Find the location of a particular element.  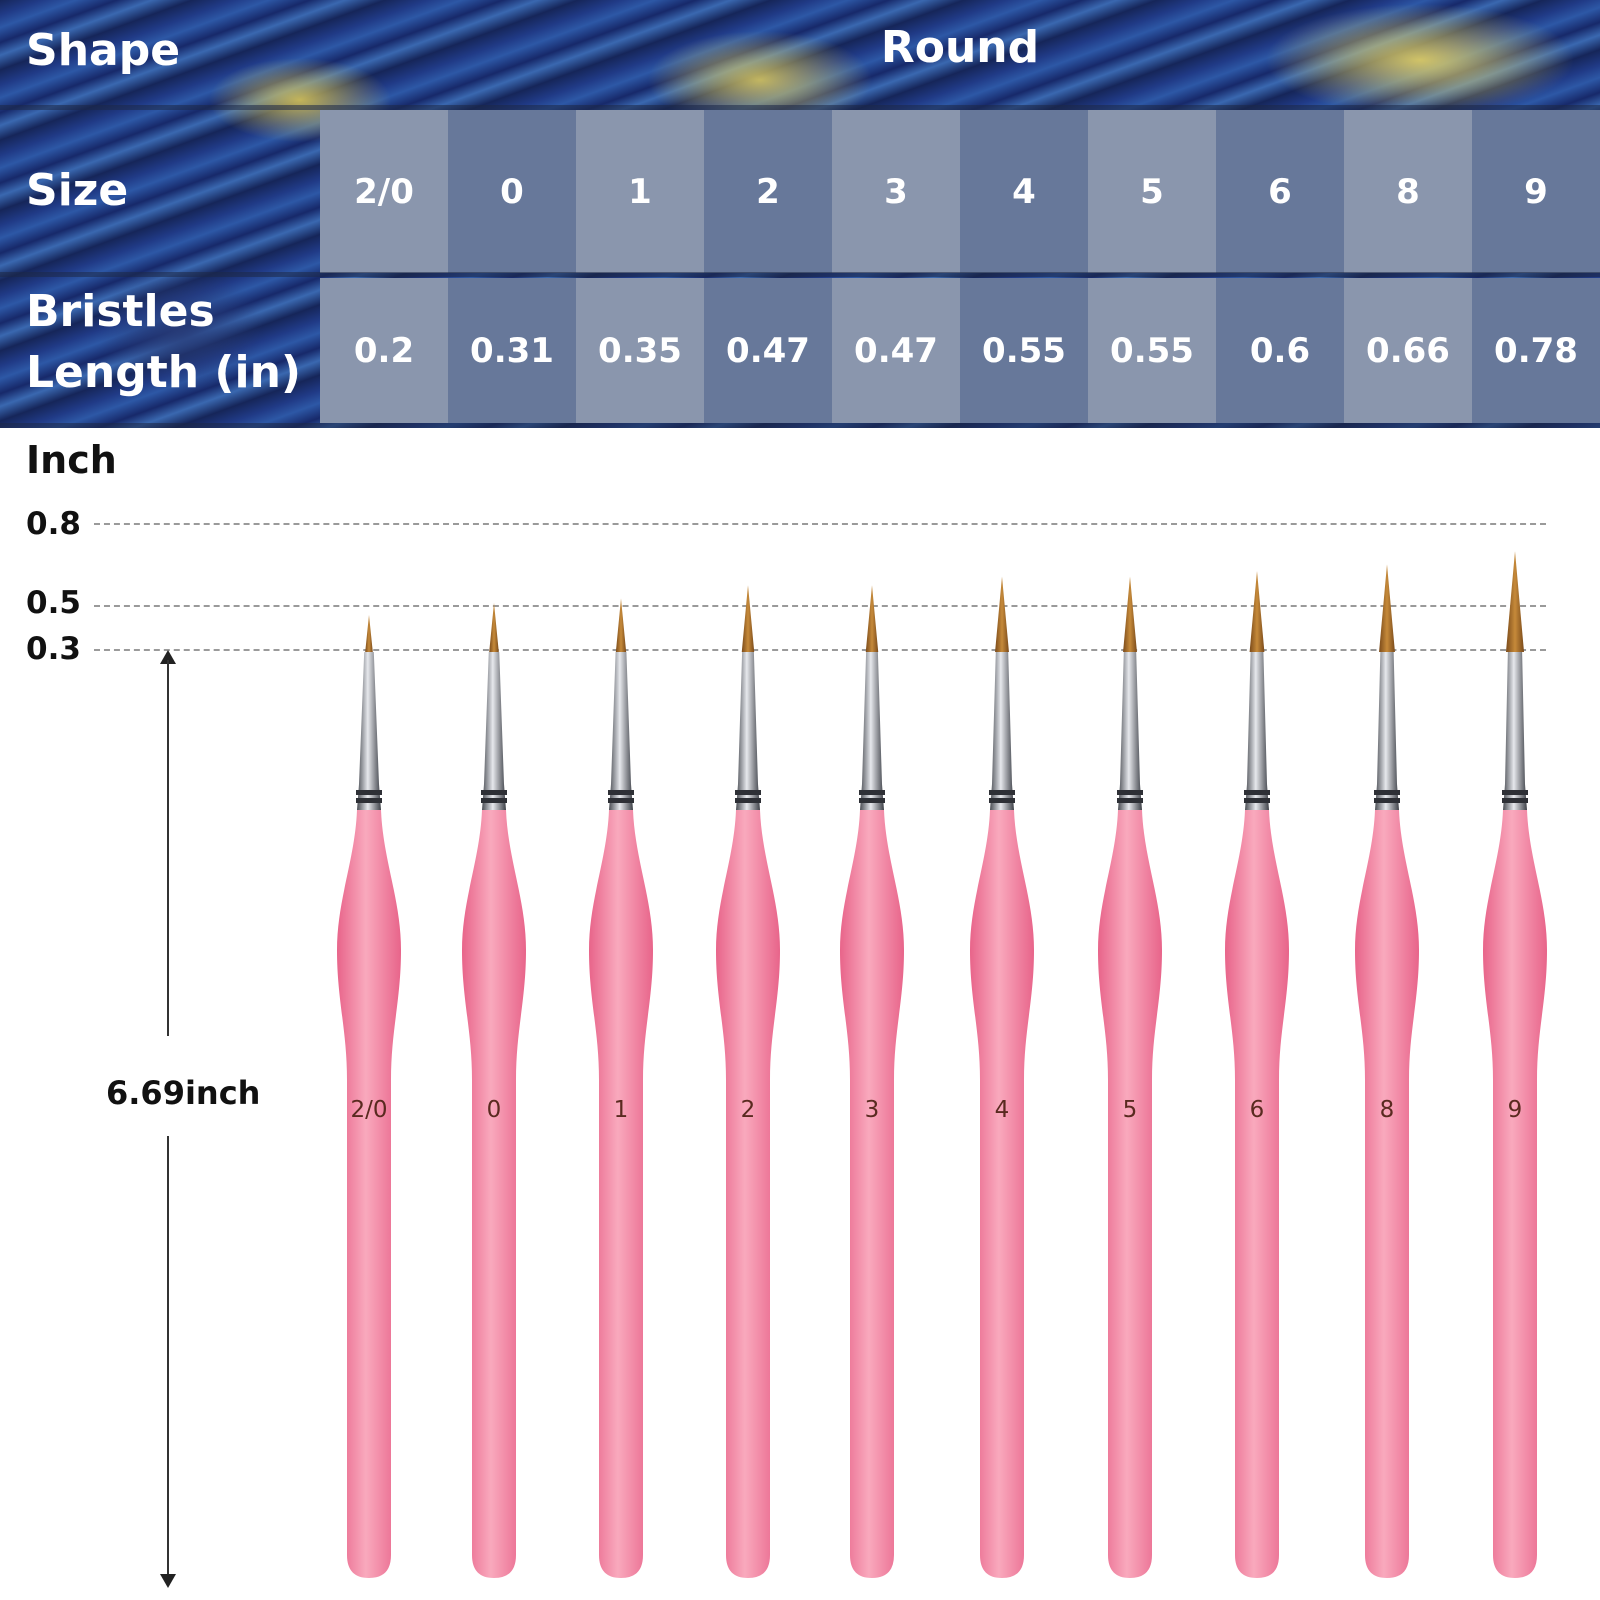

tick-label: 0.8 is located at coordinates (53, 524).